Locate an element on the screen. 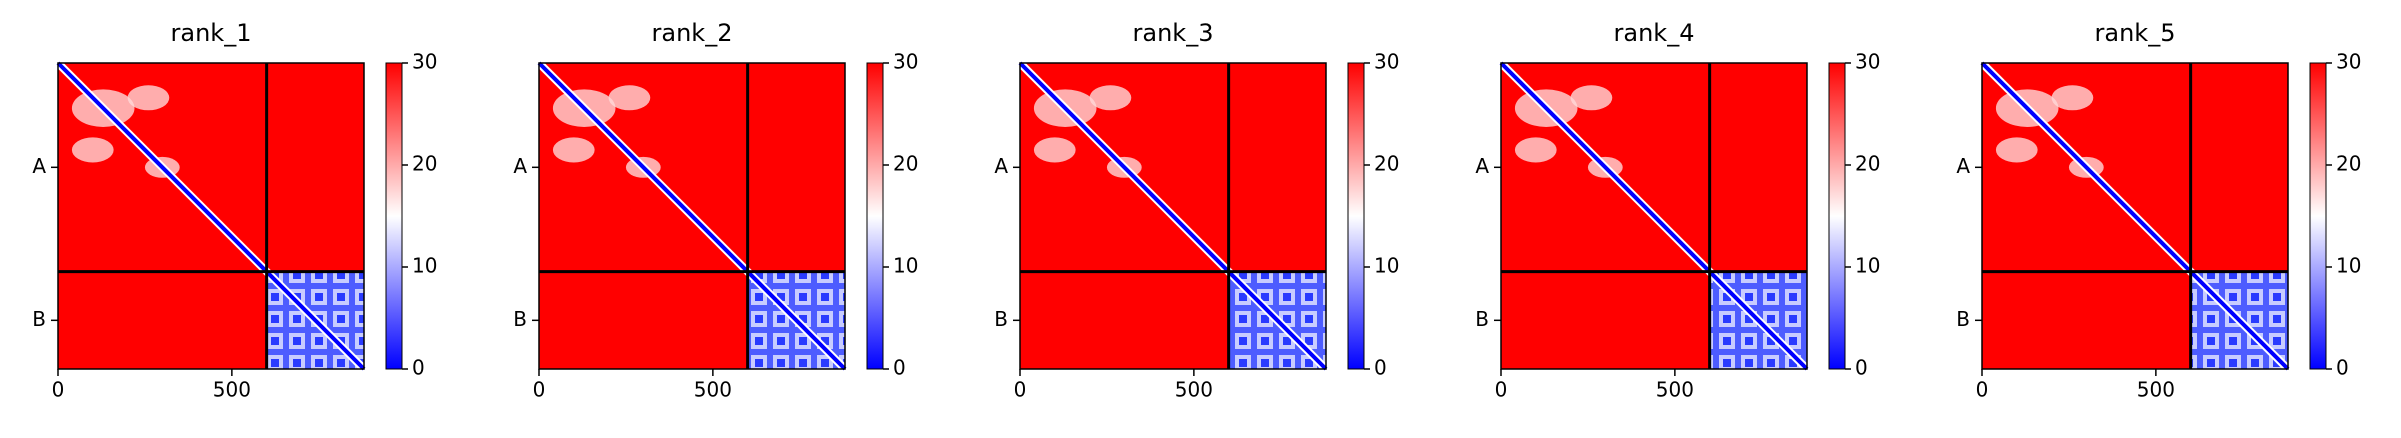 This screenshot has height=438, width=2401. chart-title: rank_1 is located at coordinates (211, 33).